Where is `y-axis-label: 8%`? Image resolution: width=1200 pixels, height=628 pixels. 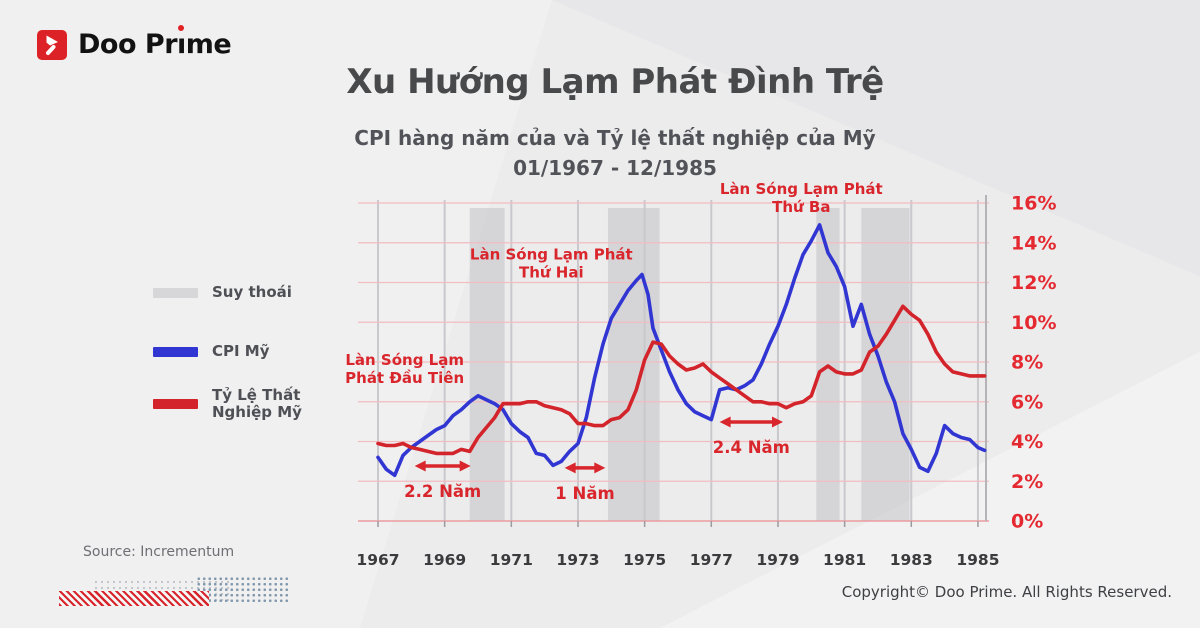 y-axis-label: 8% is located at coordinates (1027, 363).